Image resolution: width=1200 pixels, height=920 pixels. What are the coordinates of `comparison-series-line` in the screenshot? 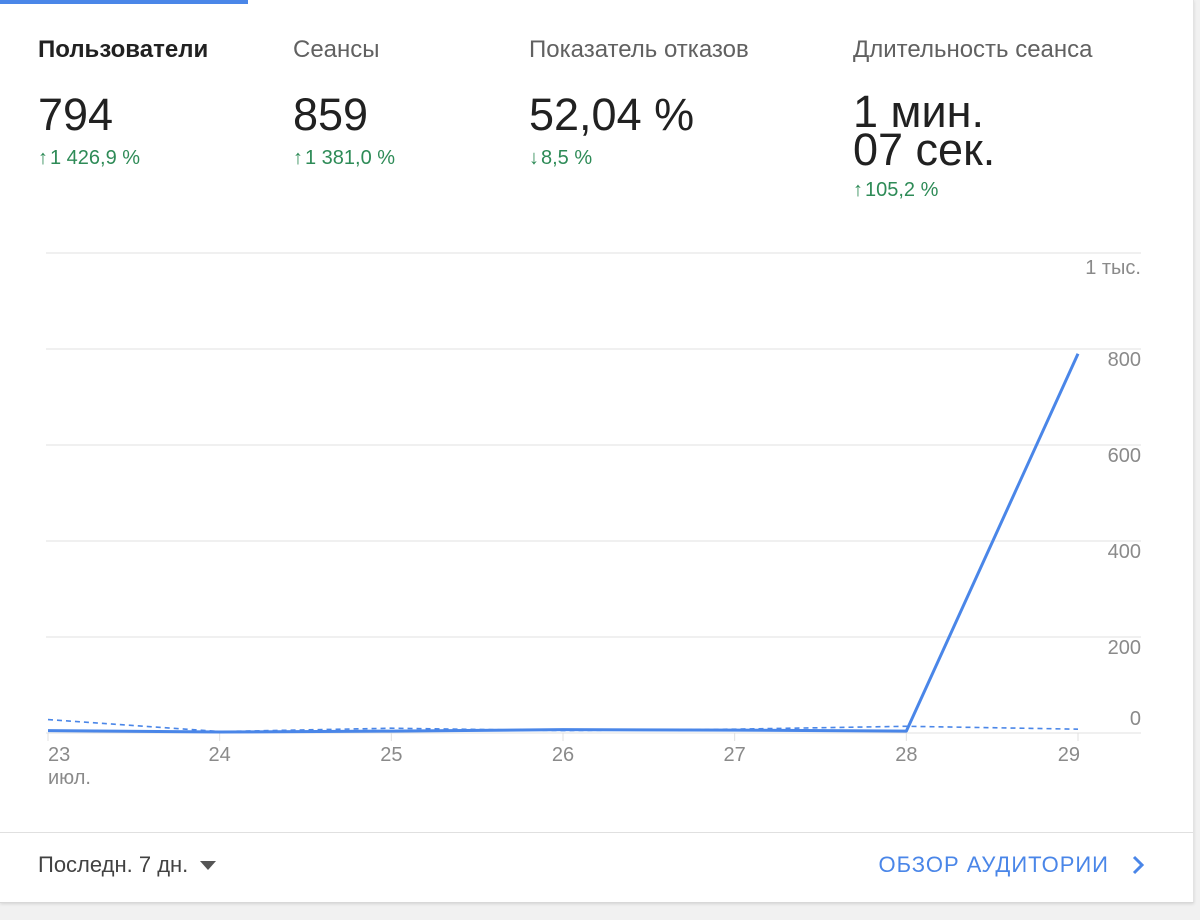 It's located at (563, 725).